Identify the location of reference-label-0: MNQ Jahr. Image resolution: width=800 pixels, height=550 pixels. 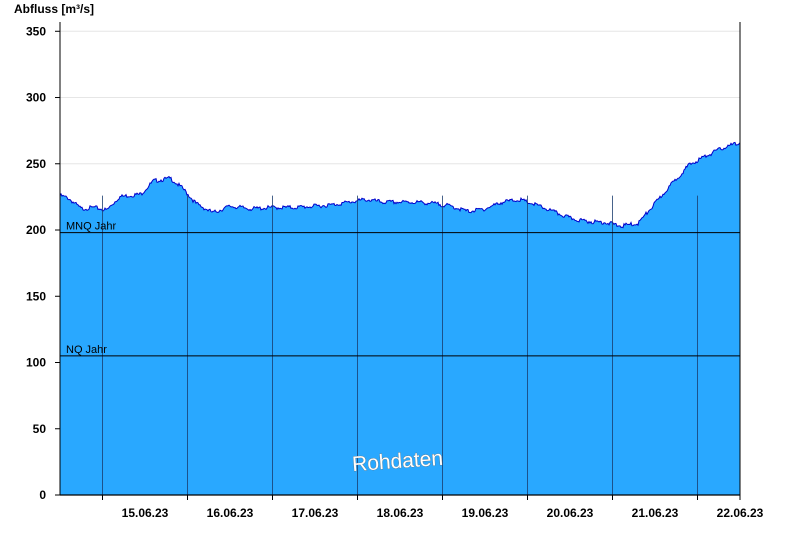
(91, 227).